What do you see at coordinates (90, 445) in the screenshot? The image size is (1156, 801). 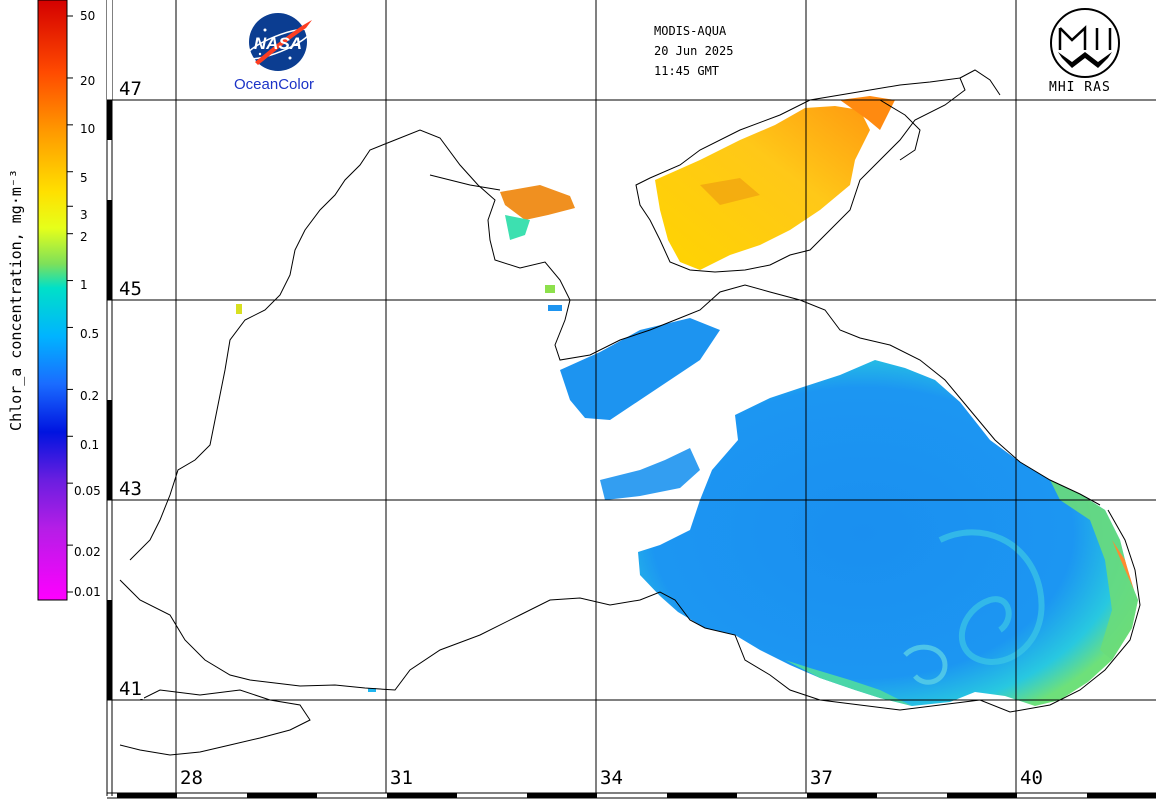 I see `colorbar-tick-label: 0.1` at bounding box center [90, 445].